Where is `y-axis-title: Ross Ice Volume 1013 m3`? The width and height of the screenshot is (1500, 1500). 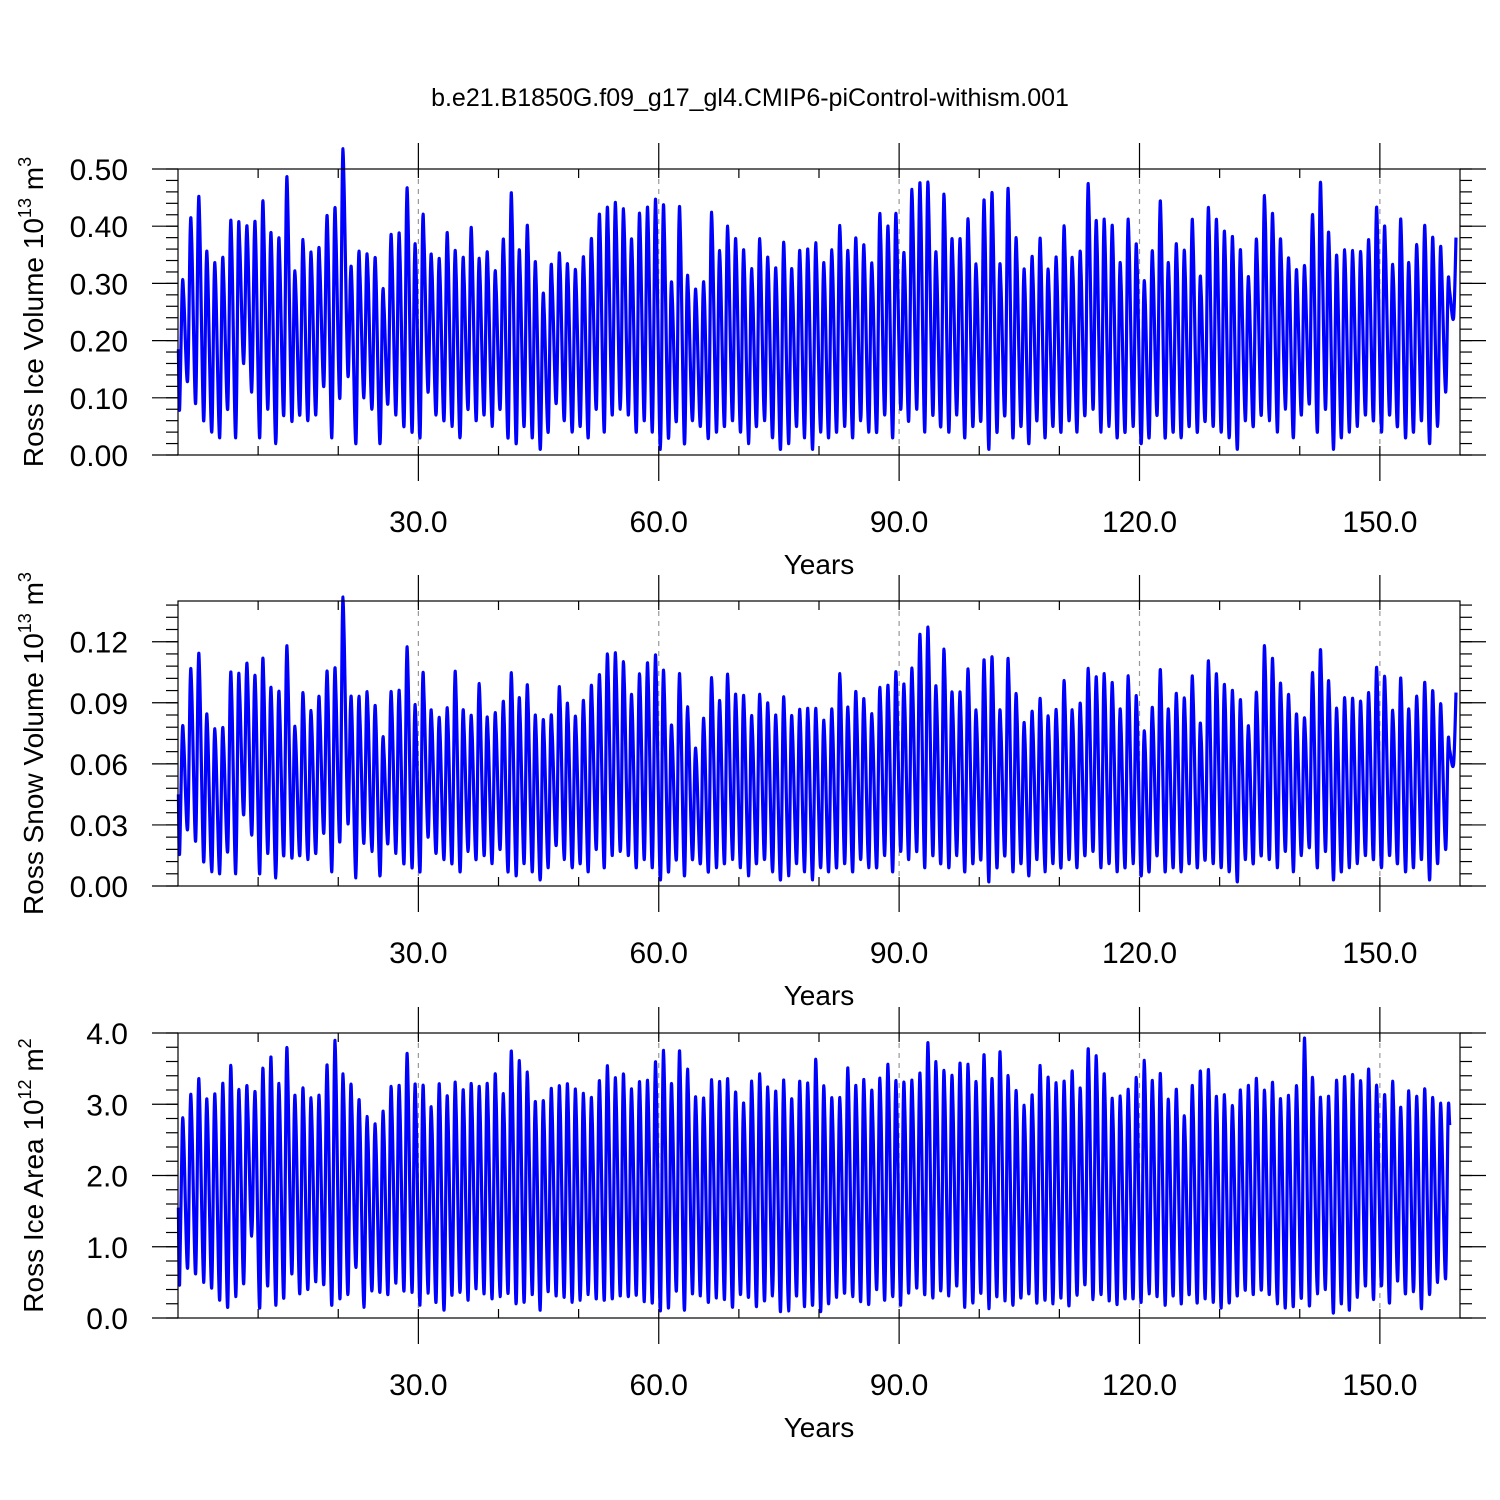 y-axis-title: Ross Ice Volume 1013 m3 is located at coordinates (32, 312).